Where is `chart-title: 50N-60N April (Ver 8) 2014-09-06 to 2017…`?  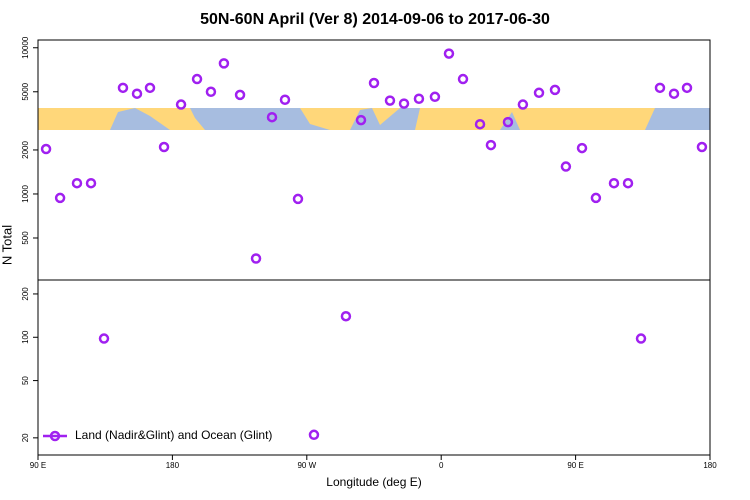 chart-title: 50N-60N April (Ver 8) 2014-09-06 to 2017… is located at coordinates (375, 19).